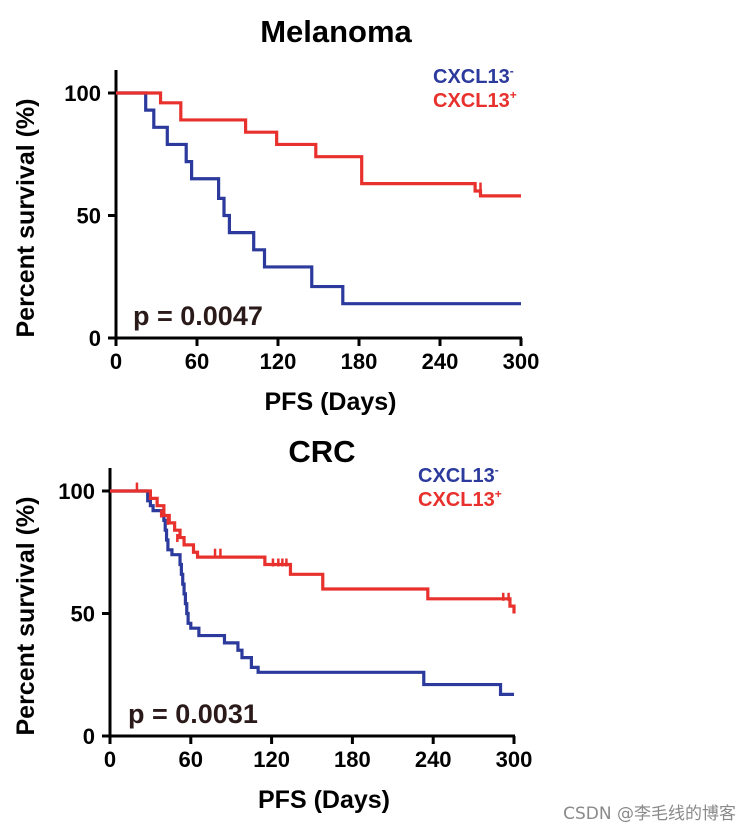  Describe the element at coordinates (649, 814) in the screenshot. I see `watermark: CSDN @李毛线的博客` at that location.